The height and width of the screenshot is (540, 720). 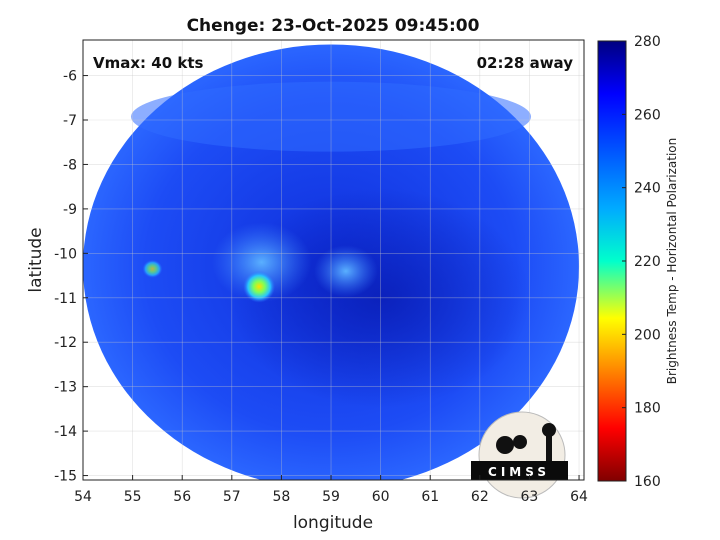 What do you see at coordinates (282, 497) in the screenshot?
I see `x-tick-label: 58` at bounding box center [282, 497].